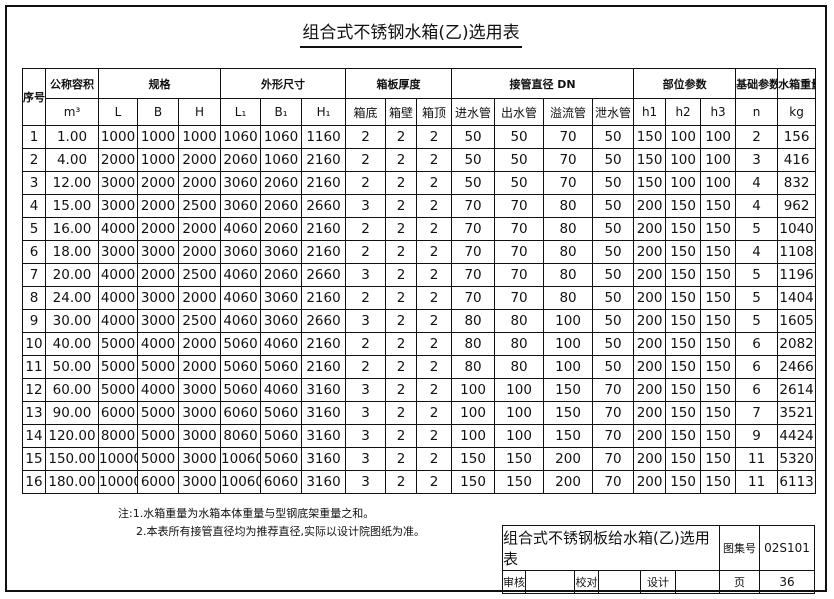 The height and width of the screenshot is (599, 834). Describe the element at coordinates (543, 83) in the screenshot. I see `group-header: 接管直径 DN` at that location.